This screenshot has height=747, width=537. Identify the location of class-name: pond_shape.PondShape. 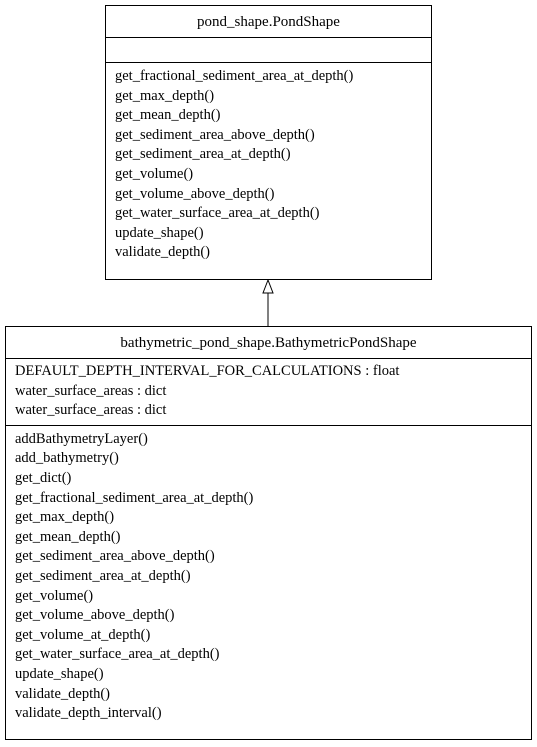
(268, 22).